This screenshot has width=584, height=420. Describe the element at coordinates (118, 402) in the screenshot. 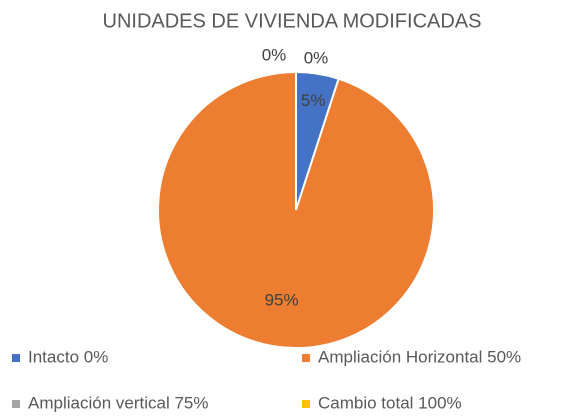

I see `legend-label: Ampliación vertical 75%` at that location.